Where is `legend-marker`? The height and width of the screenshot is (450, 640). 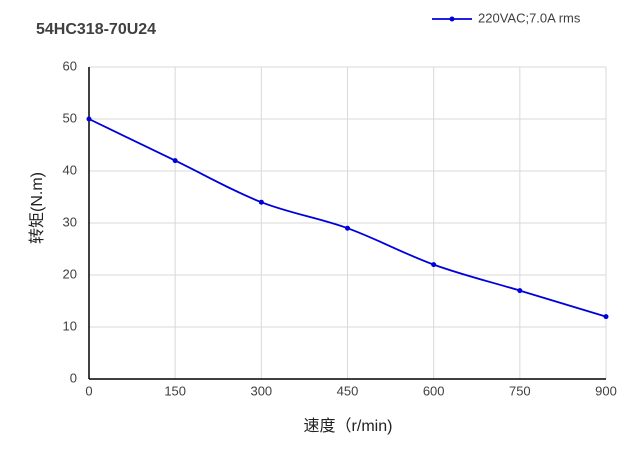 legend-marker is located at coordinates (452, 19).